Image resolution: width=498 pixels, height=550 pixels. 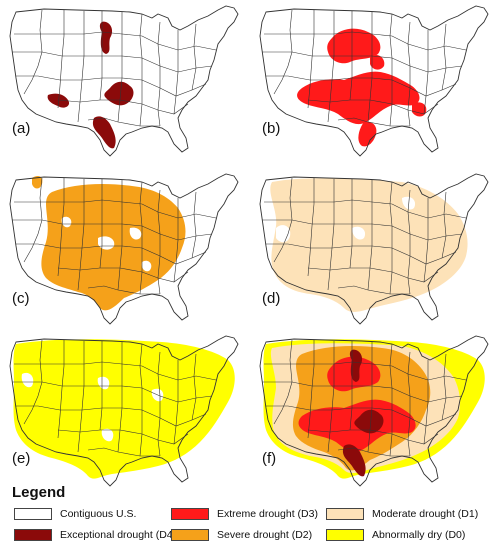 I want to click on legend-item-d3: Extreme drought (D3), so click(x=244, y=514).